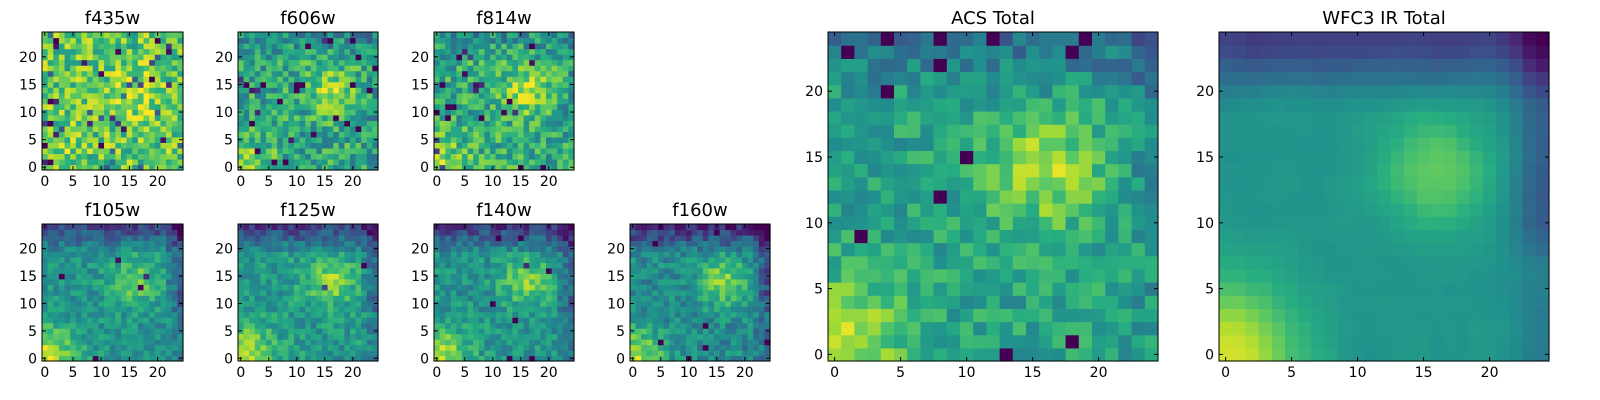  What do you see at coordinates (420, 58) in the screenshot?
I see `y-tick-label: 20` at bounding box center [420, 58].